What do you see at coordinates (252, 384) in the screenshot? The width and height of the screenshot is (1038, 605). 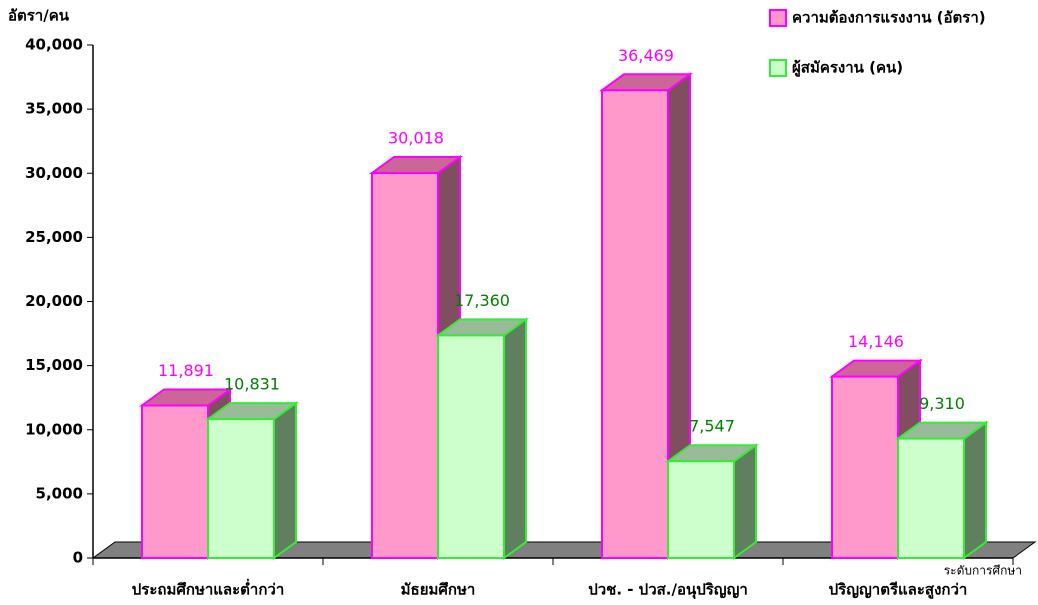 I see `data-label: 10,831` at bounding box center [252, 384].